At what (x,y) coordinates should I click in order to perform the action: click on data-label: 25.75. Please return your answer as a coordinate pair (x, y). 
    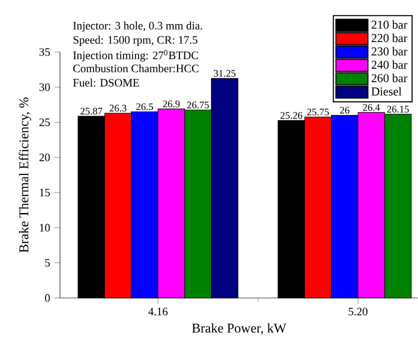
    Looking at the image, I should click on (318, 112).